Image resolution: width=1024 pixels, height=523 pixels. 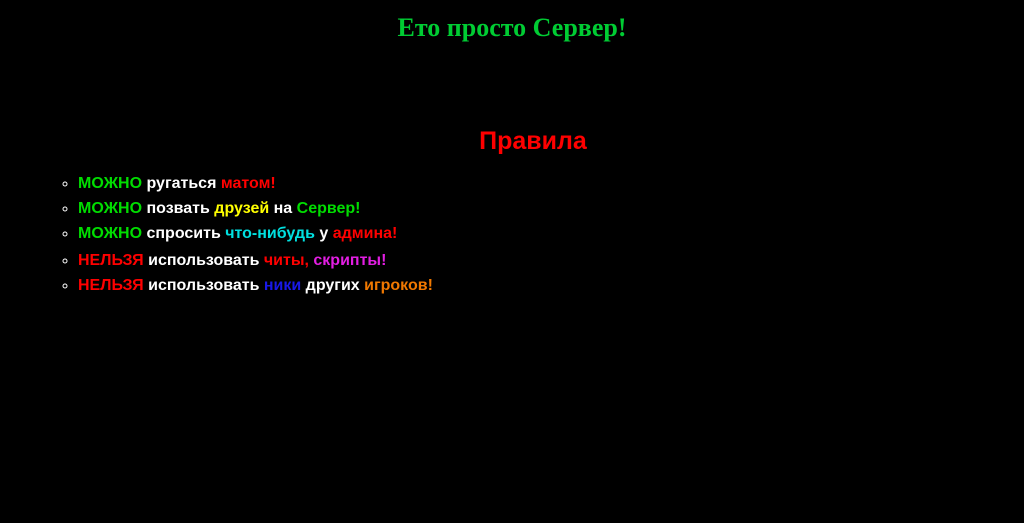 What do you see at coordinates (333, 285) in the screenshot?
I see `rule-segment: других` at bounding box center [333, 285].